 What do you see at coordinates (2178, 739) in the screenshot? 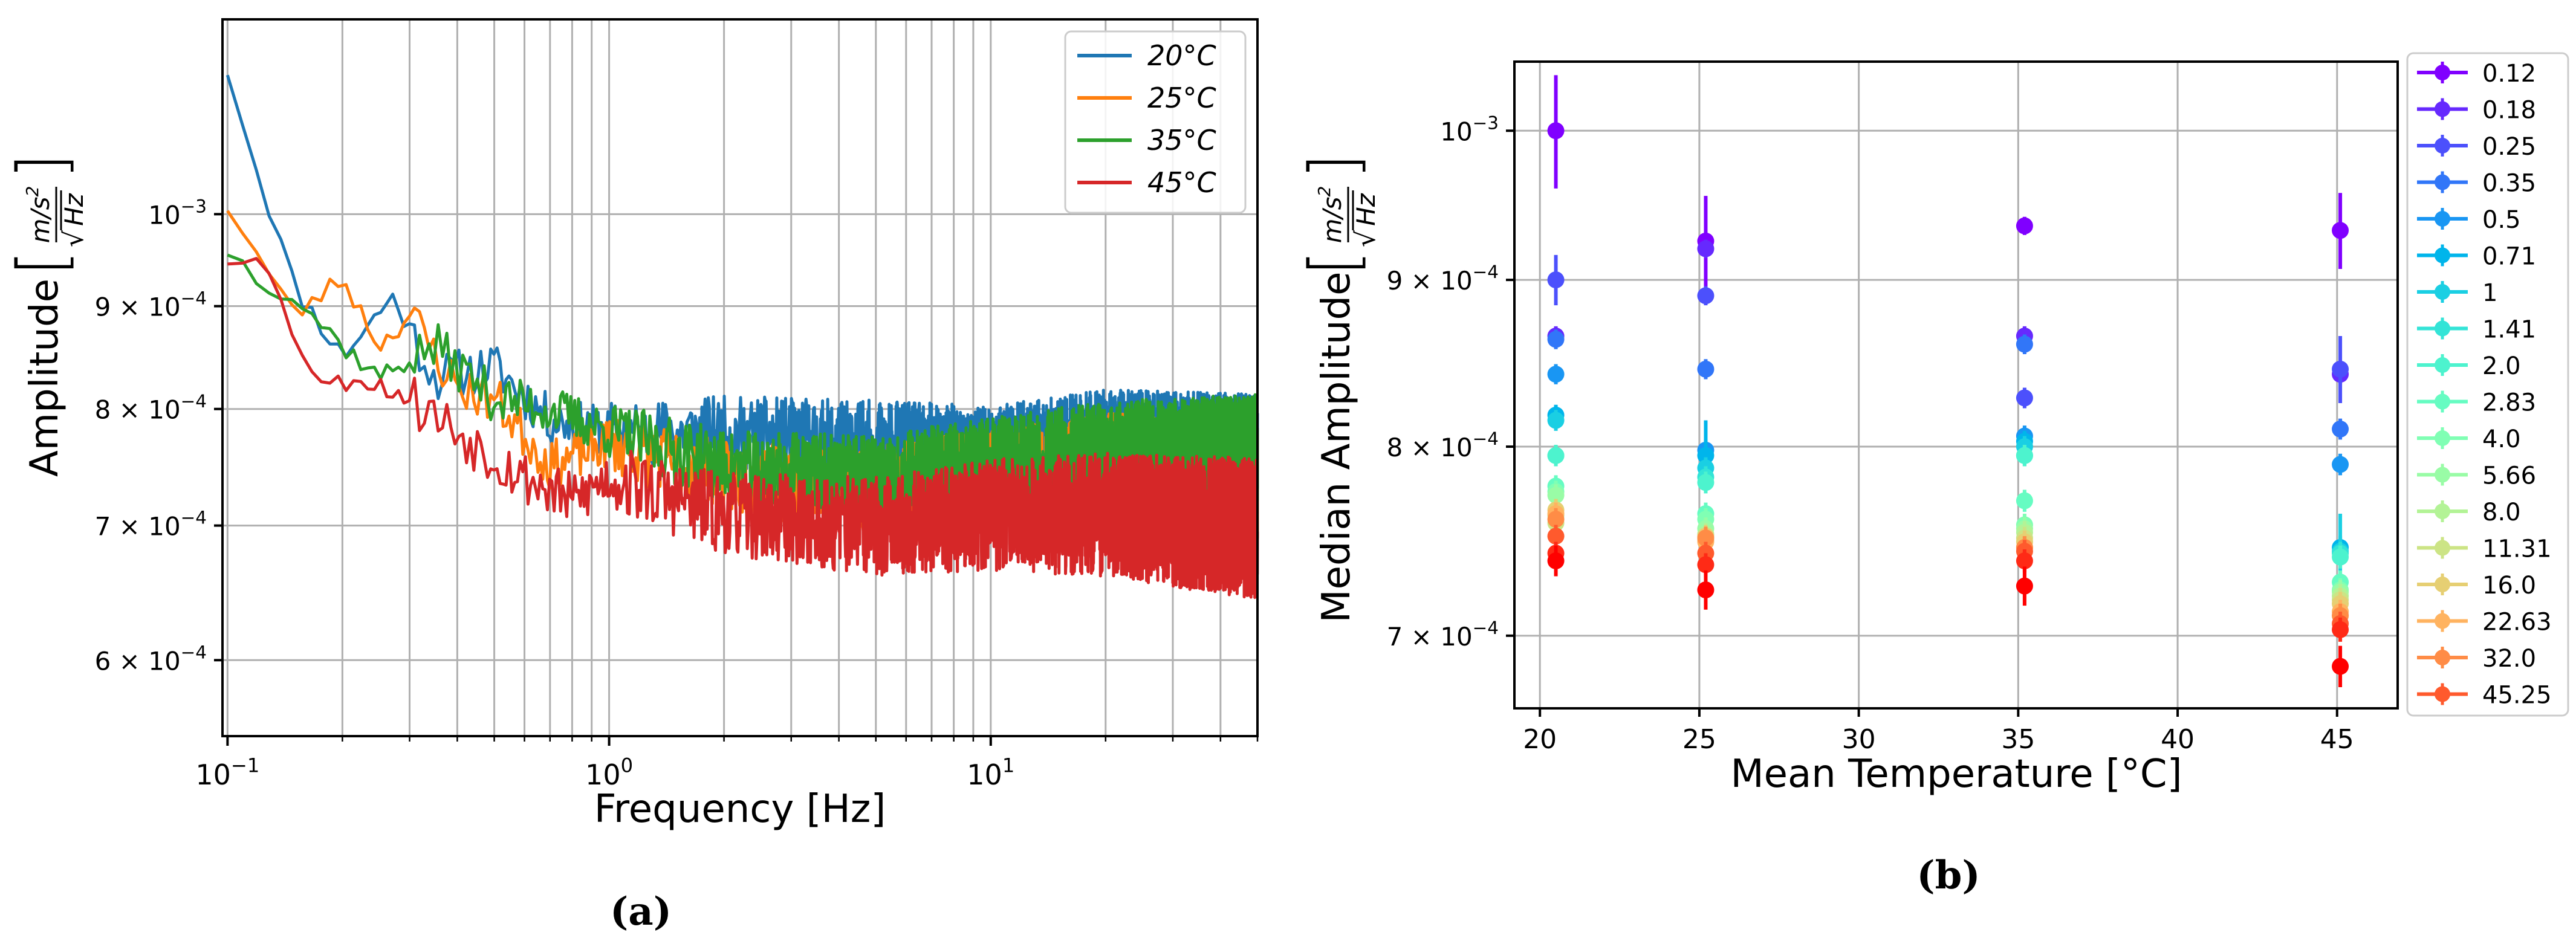
I see `panel-b-x-tick-label: 40` at bounding box center [2178, 739].